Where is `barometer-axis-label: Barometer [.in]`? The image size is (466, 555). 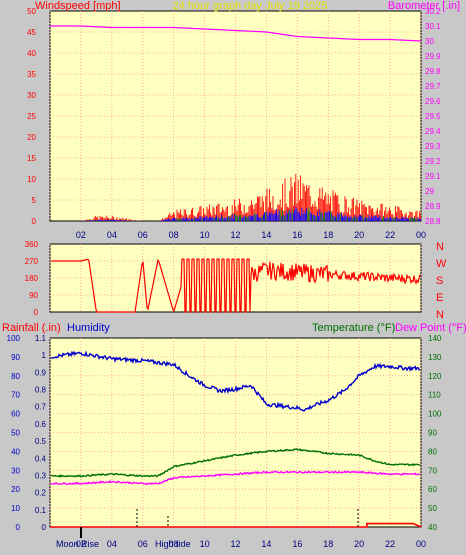 barometer-axis-label: Barometer [.in] is located at coordinates (424, 6).